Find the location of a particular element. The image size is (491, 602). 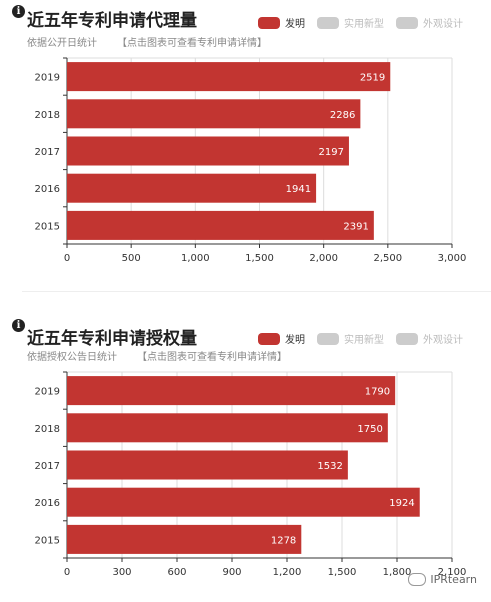

x-tick-label: 2,100 is located at coordinates (452, 572).